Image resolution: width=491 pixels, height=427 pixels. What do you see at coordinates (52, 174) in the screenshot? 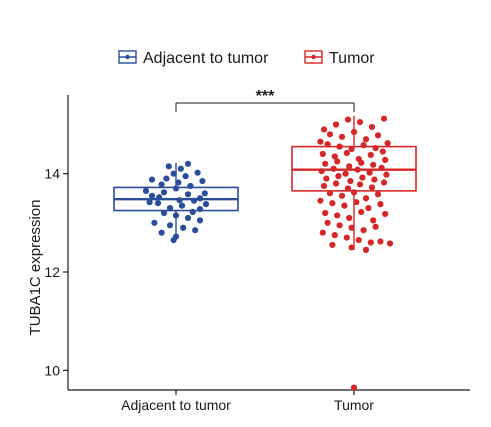
I see `y-tick-label: 14` at bounding box center [52, 174].